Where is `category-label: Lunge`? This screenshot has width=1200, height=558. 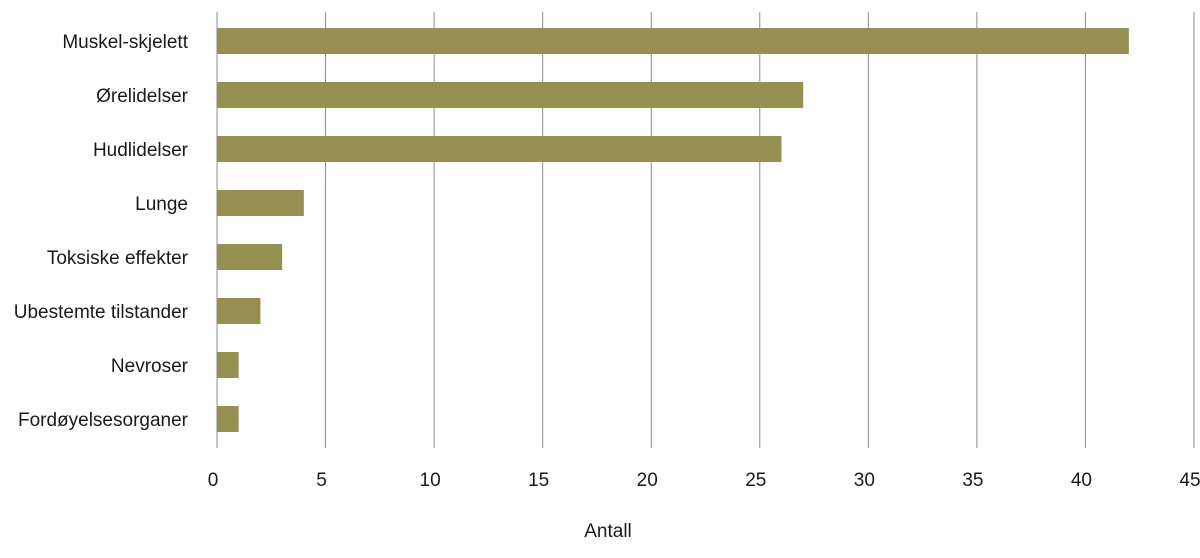
category-label: Lunge is located at coordinates (161, 204).